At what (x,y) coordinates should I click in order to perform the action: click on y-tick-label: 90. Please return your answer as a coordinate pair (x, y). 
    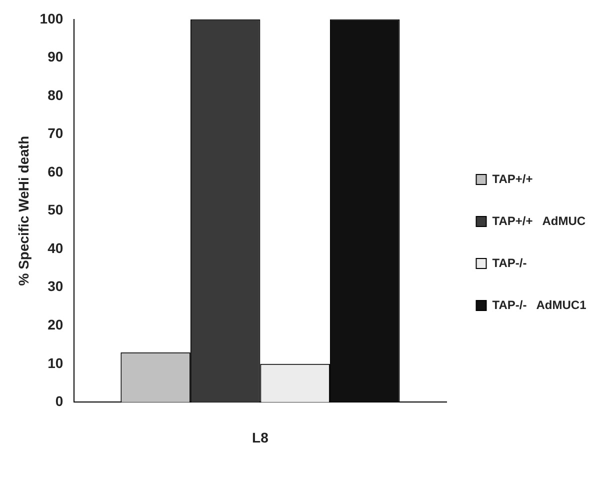
    Looking at the image, I should click on (56, 56).